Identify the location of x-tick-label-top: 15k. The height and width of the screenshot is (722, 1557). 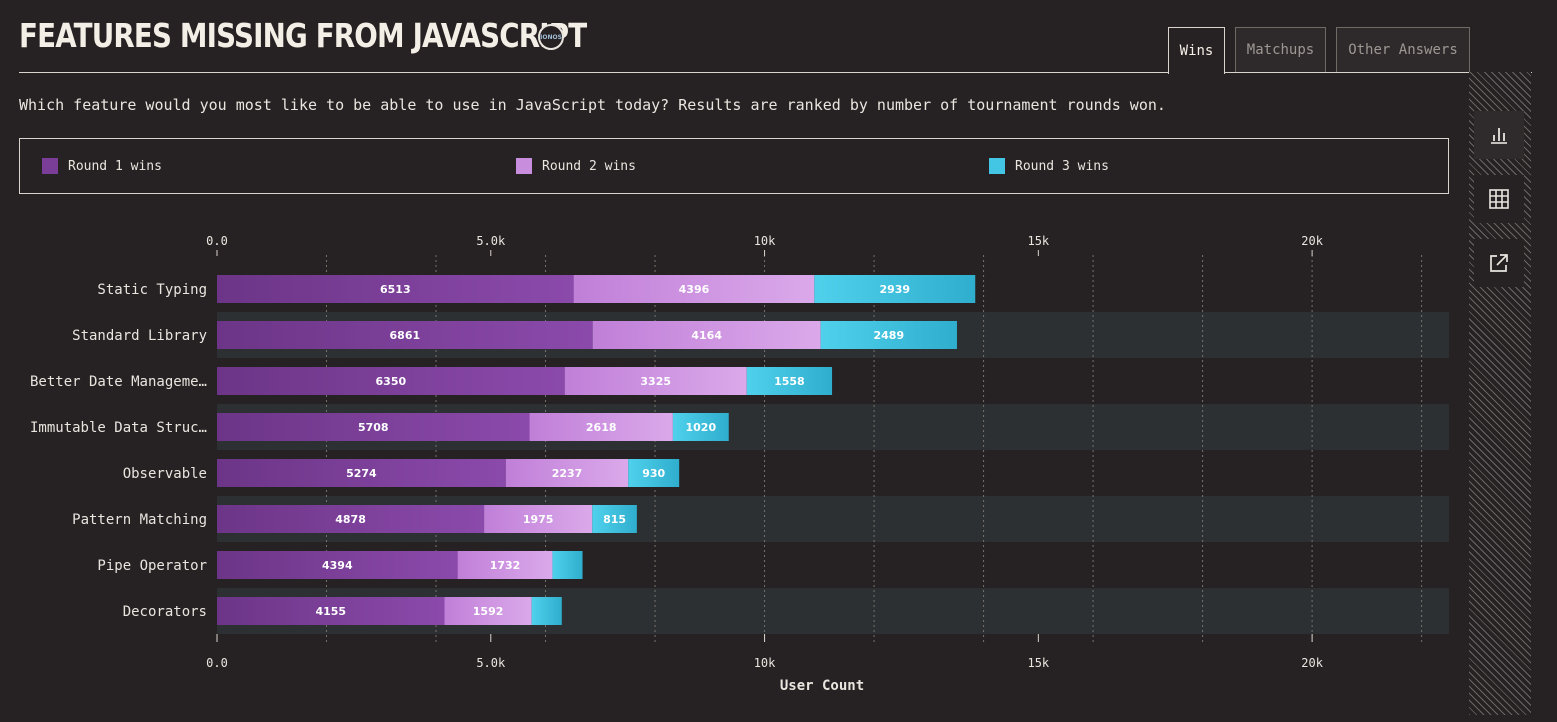
(1038, 241).